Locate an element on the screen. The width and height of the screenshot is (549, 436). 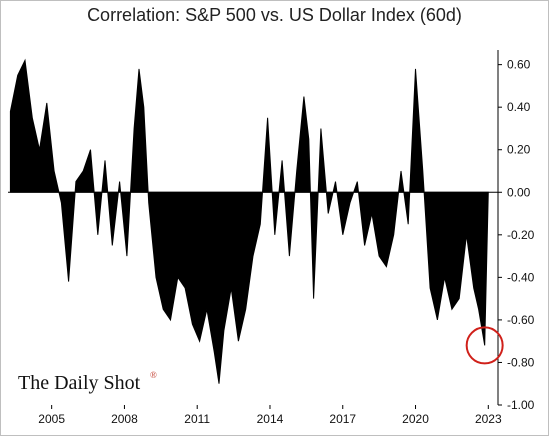
y-tick-label: 0.40 is located at coordinates (519, 107).